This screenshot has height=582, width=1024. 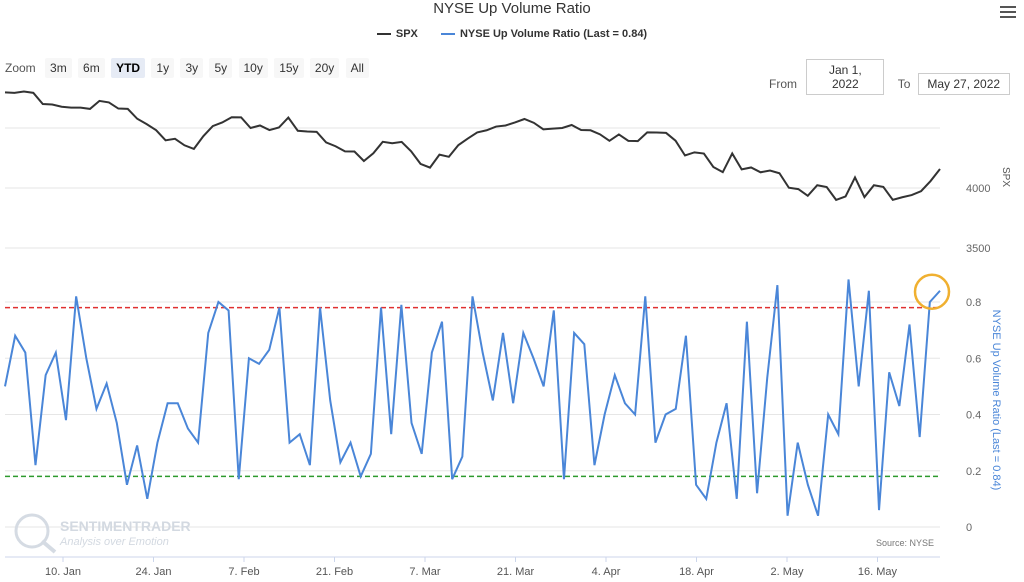 I want to click on ratio-y-tick-labels: 0 0.2 0.4 0.6 0.8, so click(x=973, y=415).